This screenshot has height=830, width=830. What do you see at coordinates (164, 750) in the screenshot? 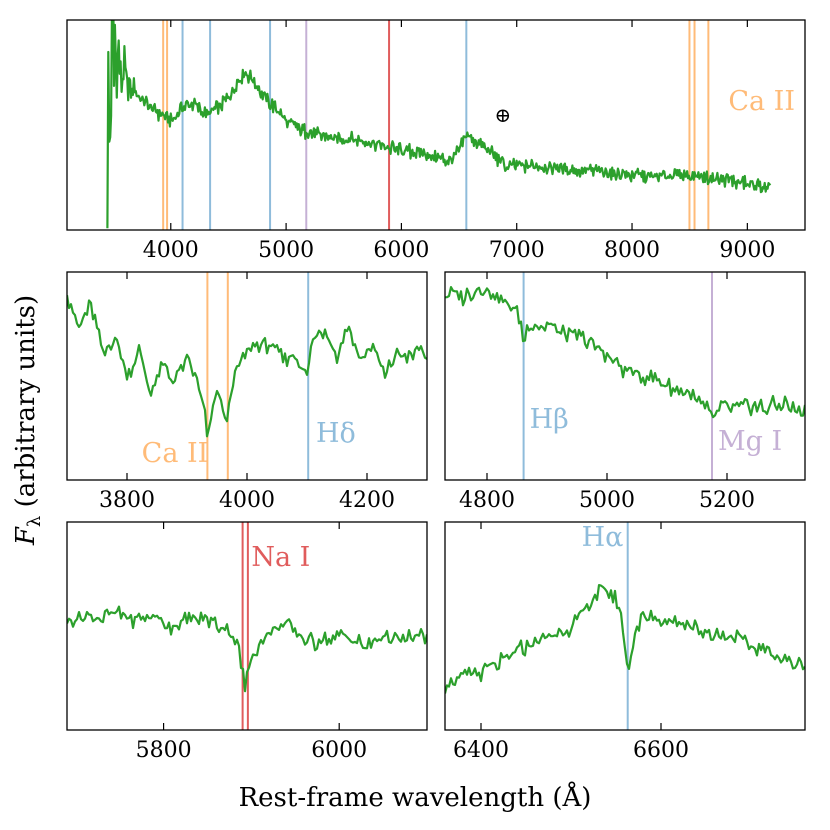
I see `x-tick-label: 5800` at bounding box center [164, 750].